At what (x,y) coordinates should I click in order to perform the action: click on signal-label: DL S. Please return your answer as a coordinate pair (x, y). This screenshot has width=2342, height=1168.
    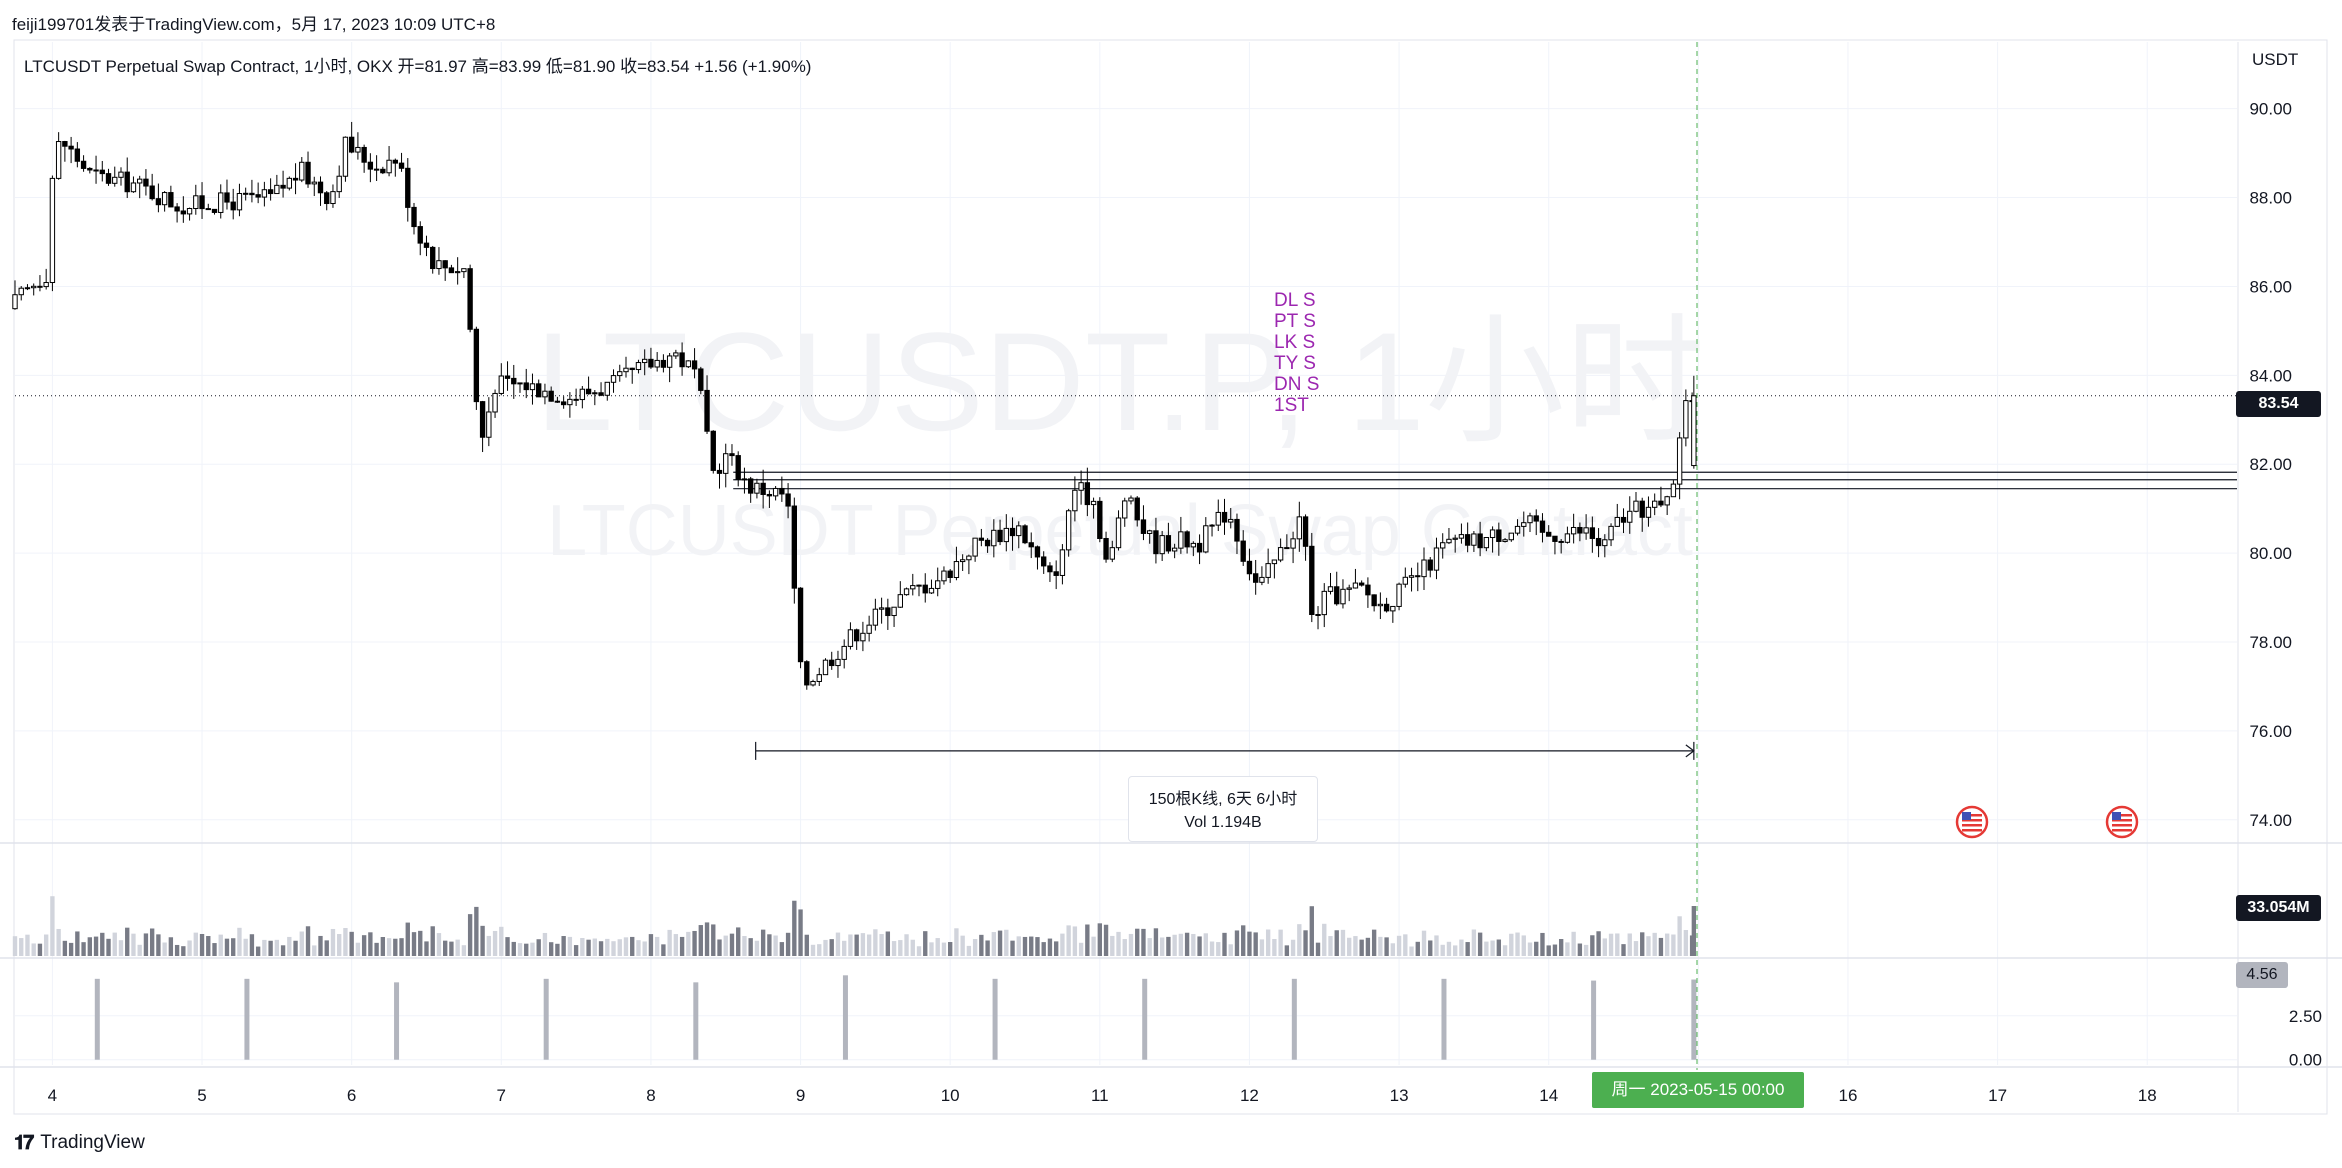
    Looking at the image, I should click on (1295, 300).